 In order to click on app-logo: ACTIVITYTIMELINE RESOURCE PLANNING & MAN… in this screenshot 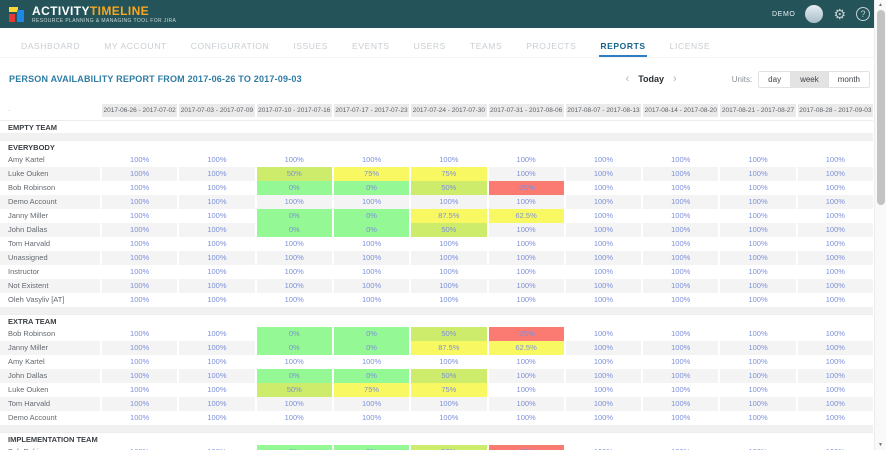, I will do `click(92, 14)`.